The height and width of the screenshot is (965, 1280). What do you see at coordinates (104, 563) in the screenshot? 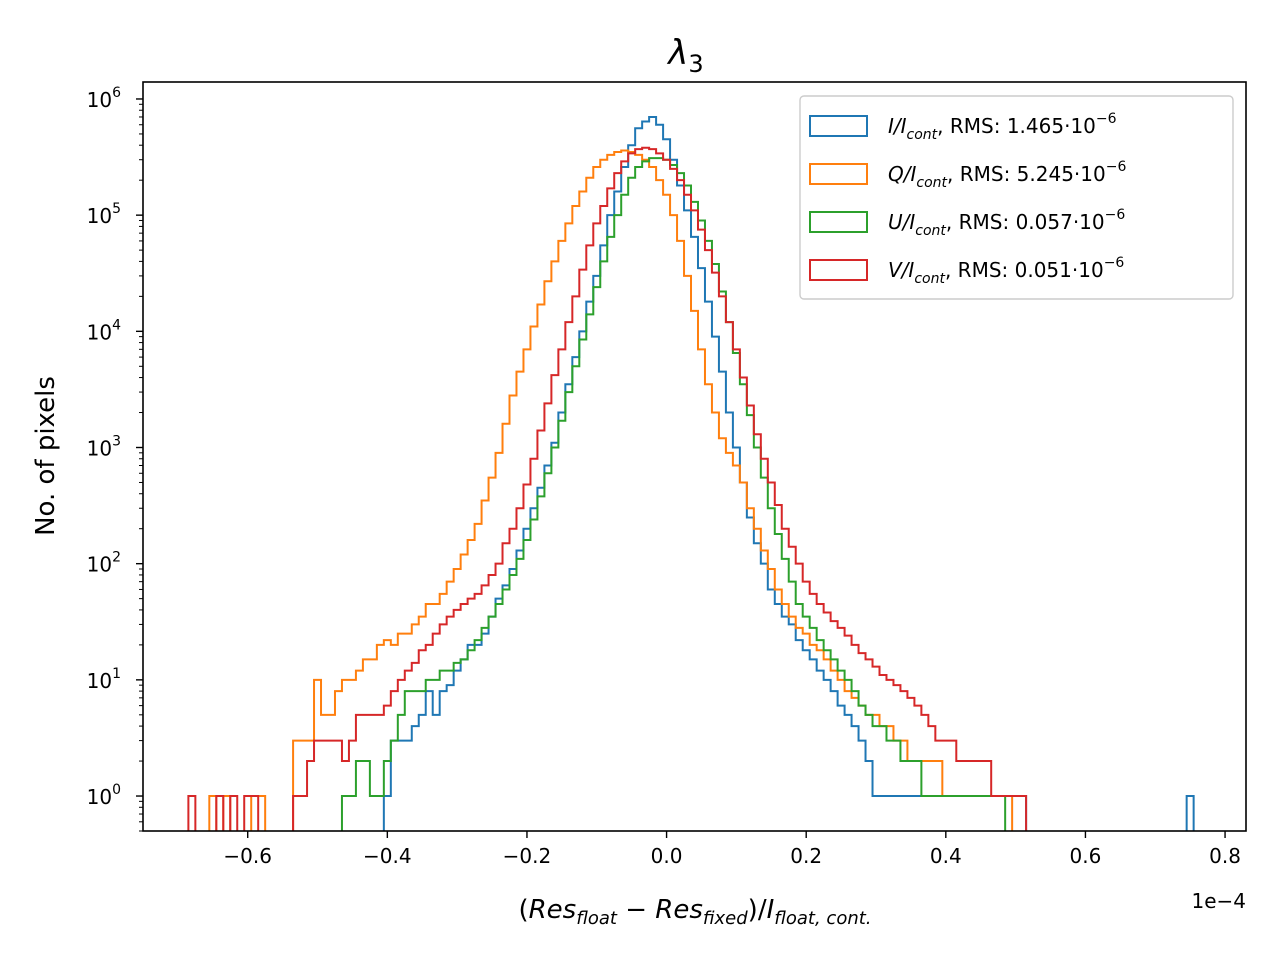
I see `y-tick-label: 10²` at bounding box center [104, 563].